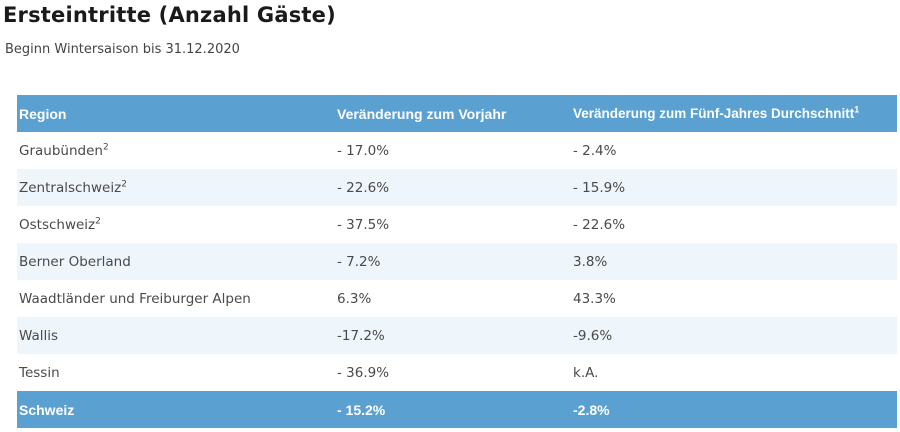  What do you see at coordinates (363, 372) in the screenshot?
I see `cell-change-prev-year: - 36.9%` at bounding box center [363, 372].